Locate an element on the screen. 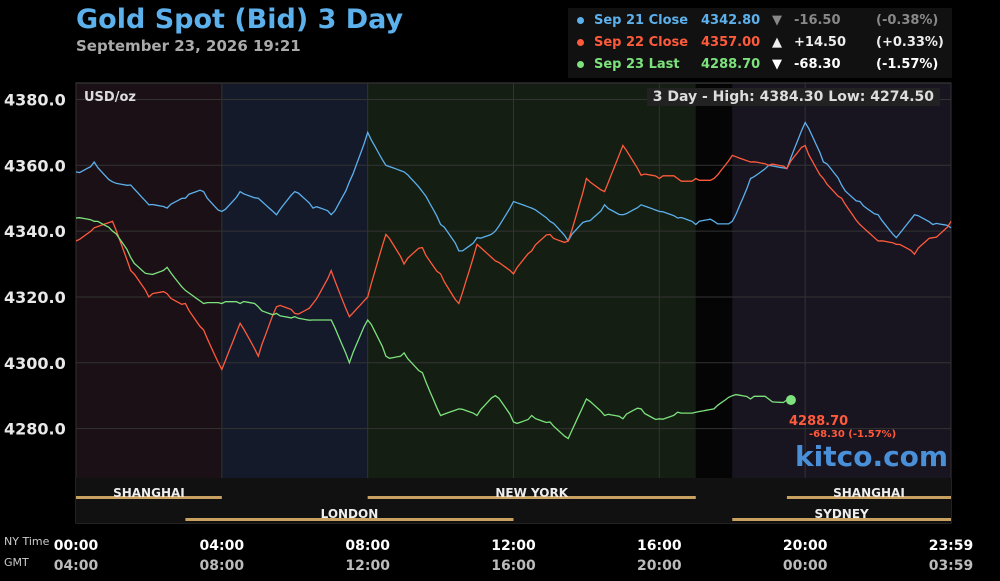  y-tick-label: 4340.0 is located at coordinates (35, 231).